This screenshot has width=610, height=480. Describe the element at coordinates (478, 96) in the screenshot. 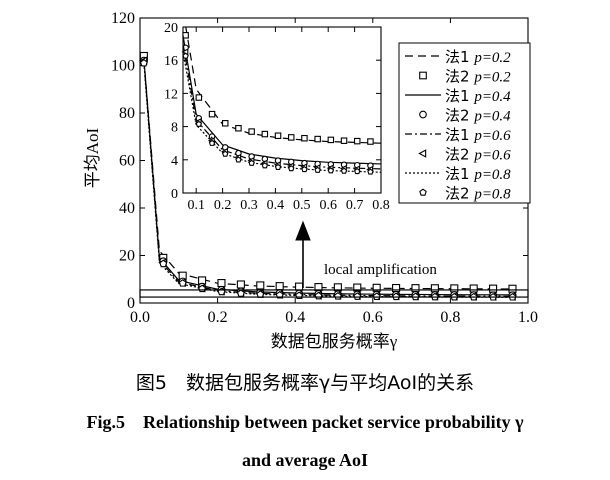

I see `legend-label: 法1 p=0.4` at that location.